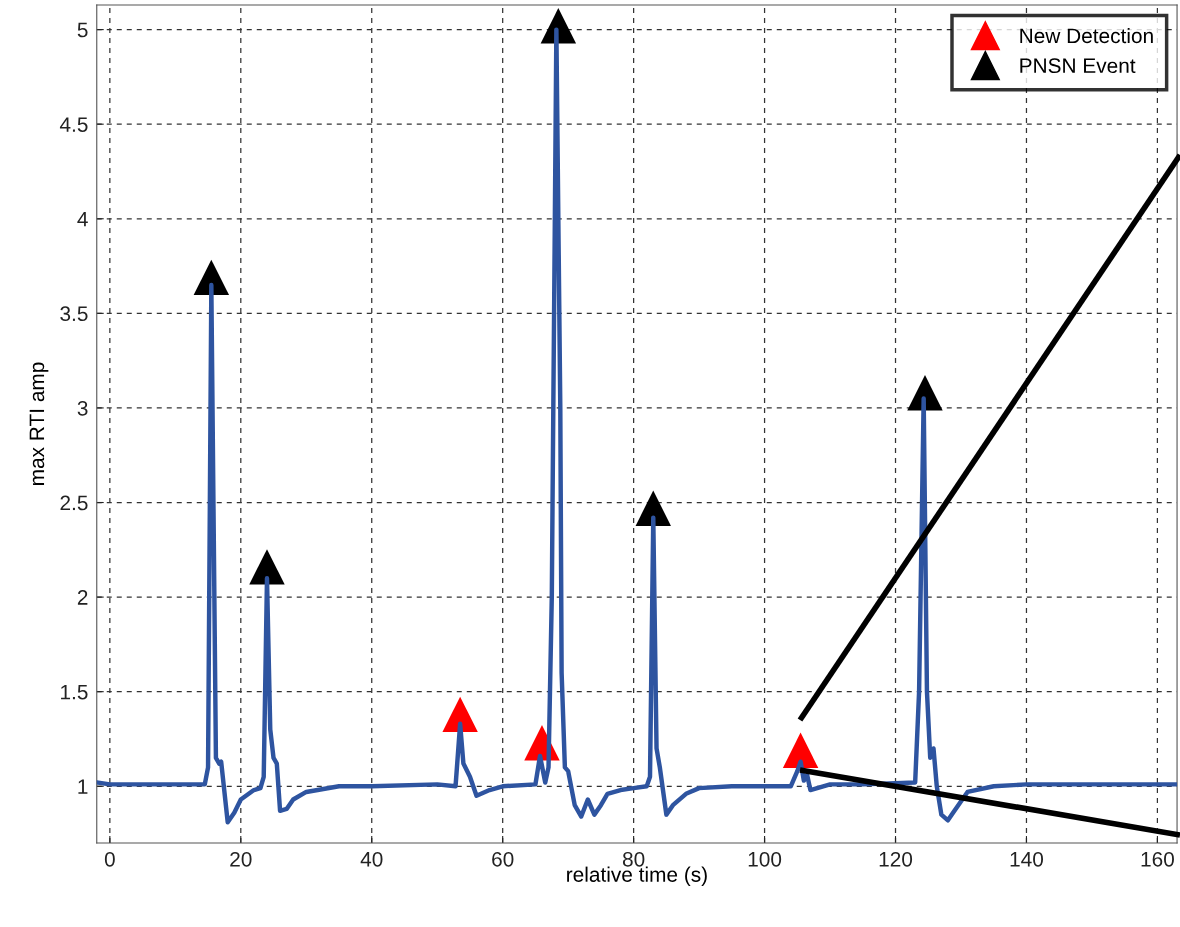  I want to click on y-tick-label: 1, so click(83, 786).